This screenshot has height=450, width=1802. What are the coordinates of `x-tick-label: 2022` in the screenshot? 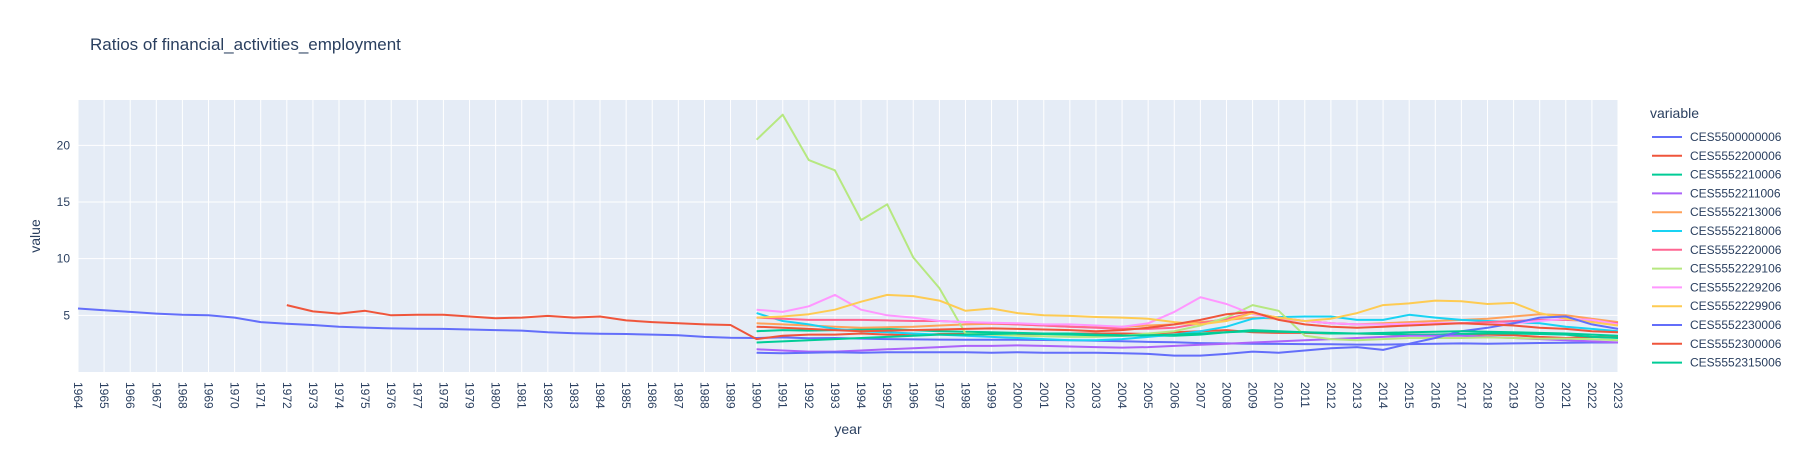 It's located at (1592, 395).